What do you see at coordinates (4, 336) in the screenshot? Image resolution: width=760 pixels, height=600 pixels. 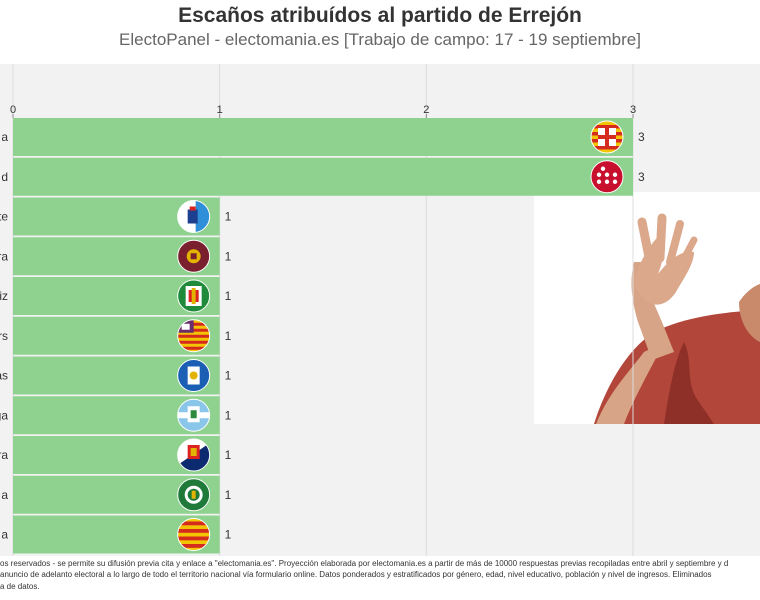 I see `category-label: rs` at bounding box center [4, 336].